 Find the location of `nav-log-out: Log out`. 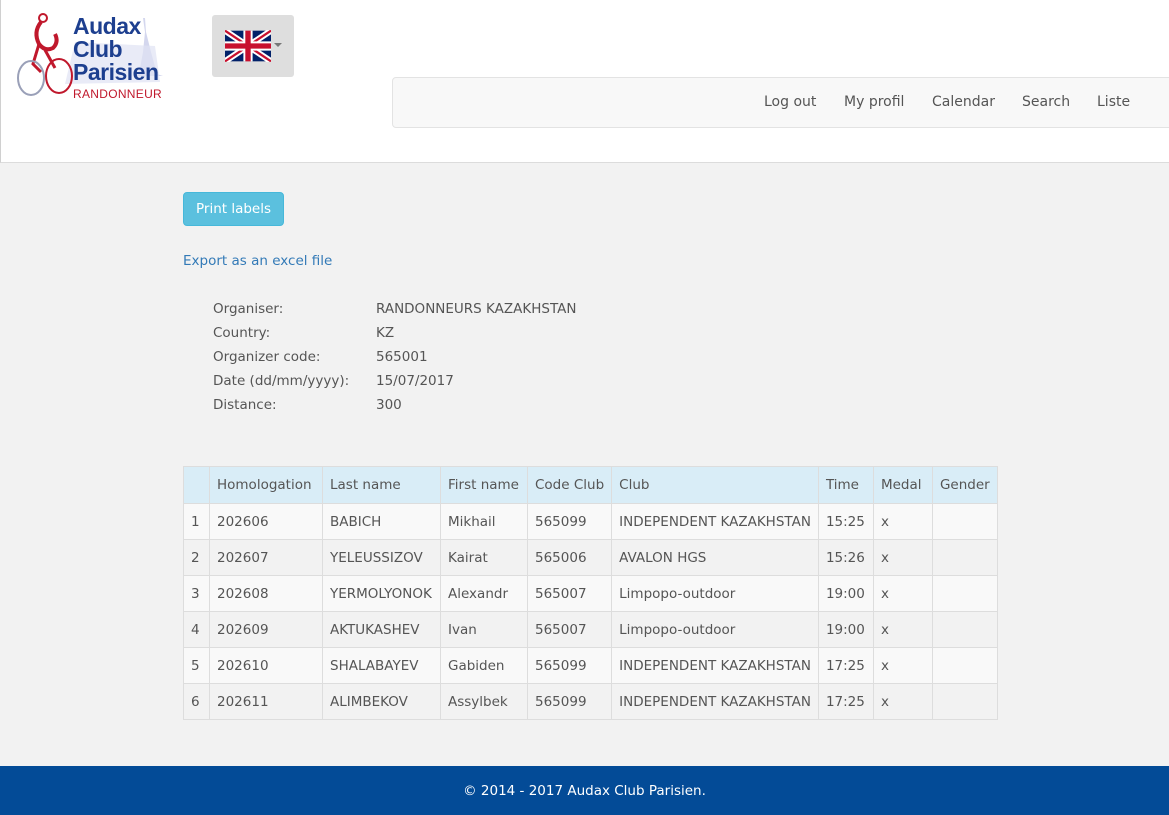

nav-log-out: Log out is located at coordinates (790, 102).